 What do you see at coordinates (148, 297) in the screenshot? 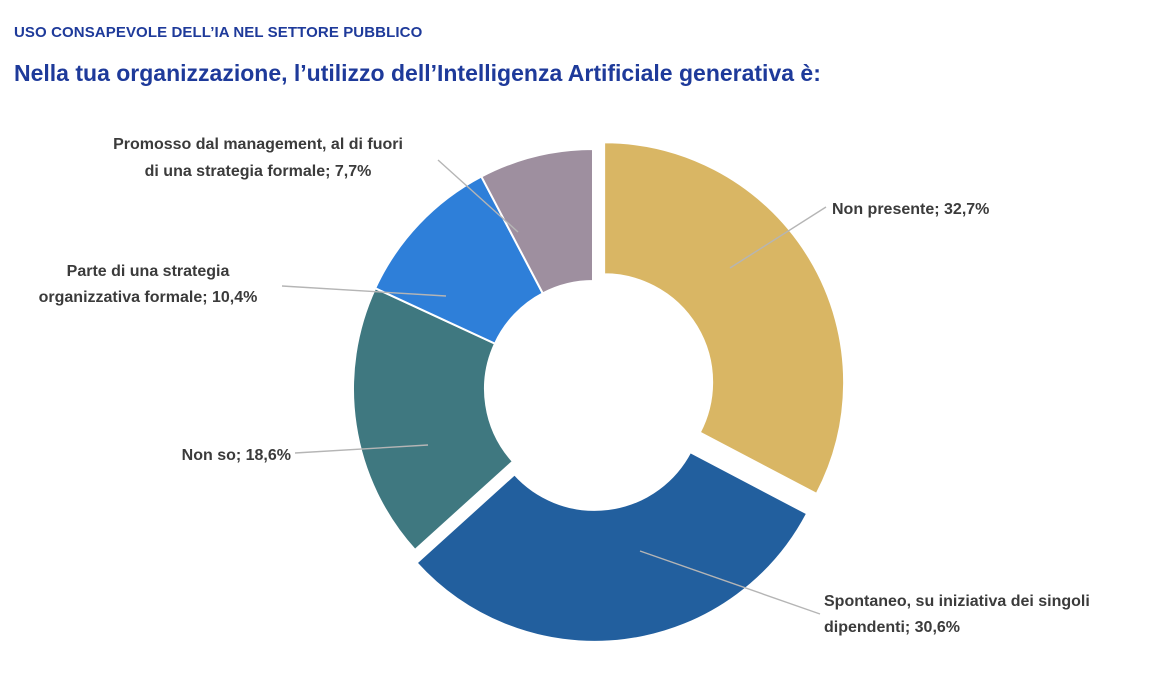
I see `slice-label: organizzativa formale; 10,4%` at bounding box center [148, 297].